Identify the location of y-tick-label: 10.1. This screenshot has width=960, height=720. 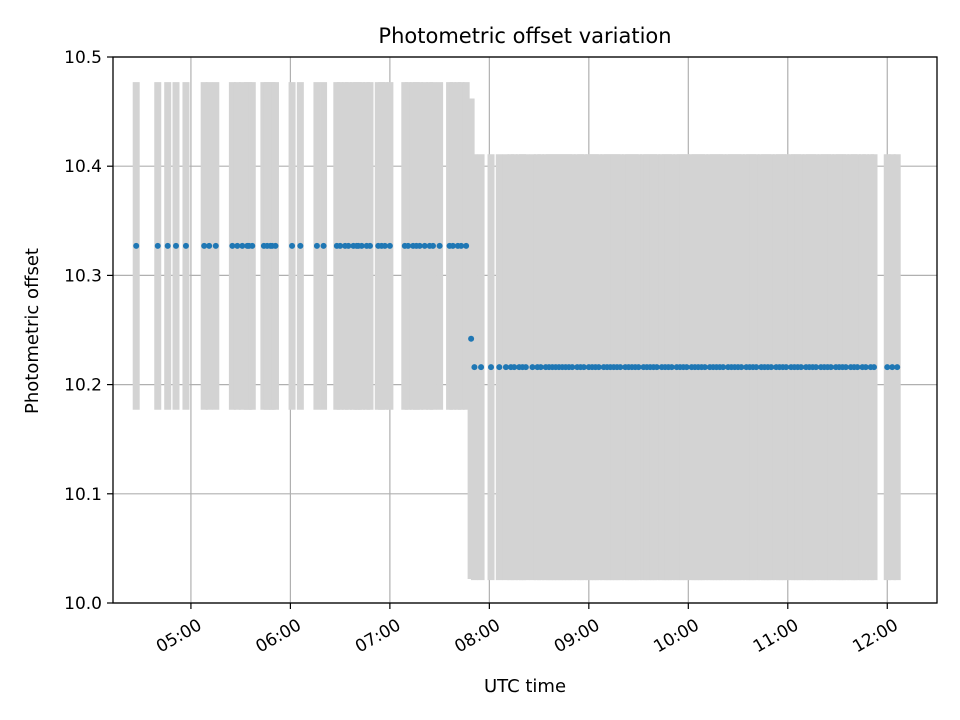
(83, 495).